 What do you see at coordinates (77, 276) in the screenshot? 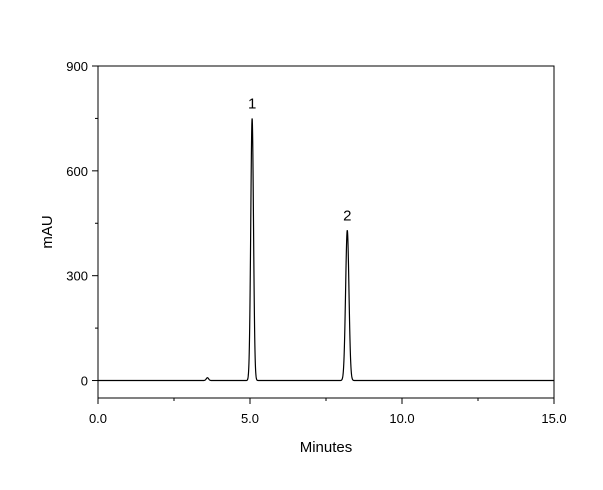
I see `y-tick-label: 300` at bounding box center [77, 276].